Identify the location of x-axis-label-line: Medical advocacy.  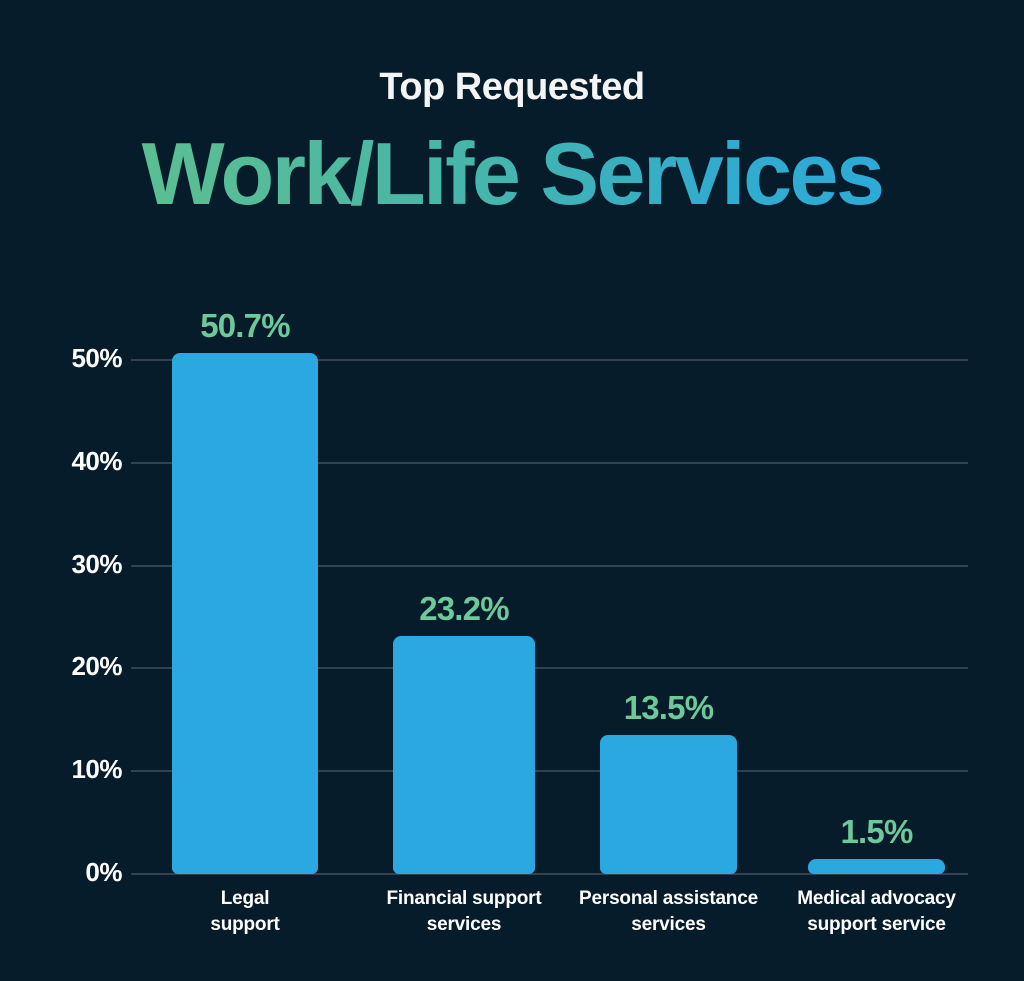
(876, 898).